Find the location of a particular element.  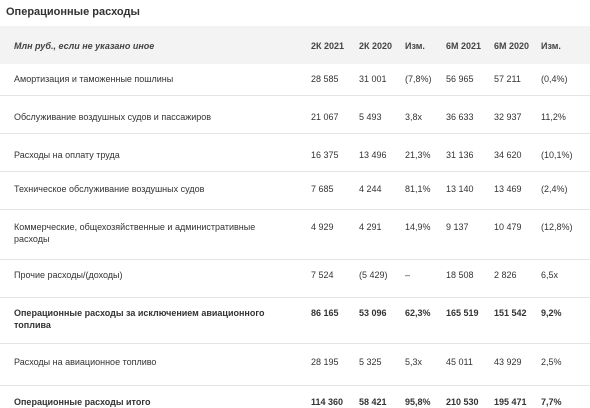

cell-change-q: (7,8%) is located at coordinates (418, 79).